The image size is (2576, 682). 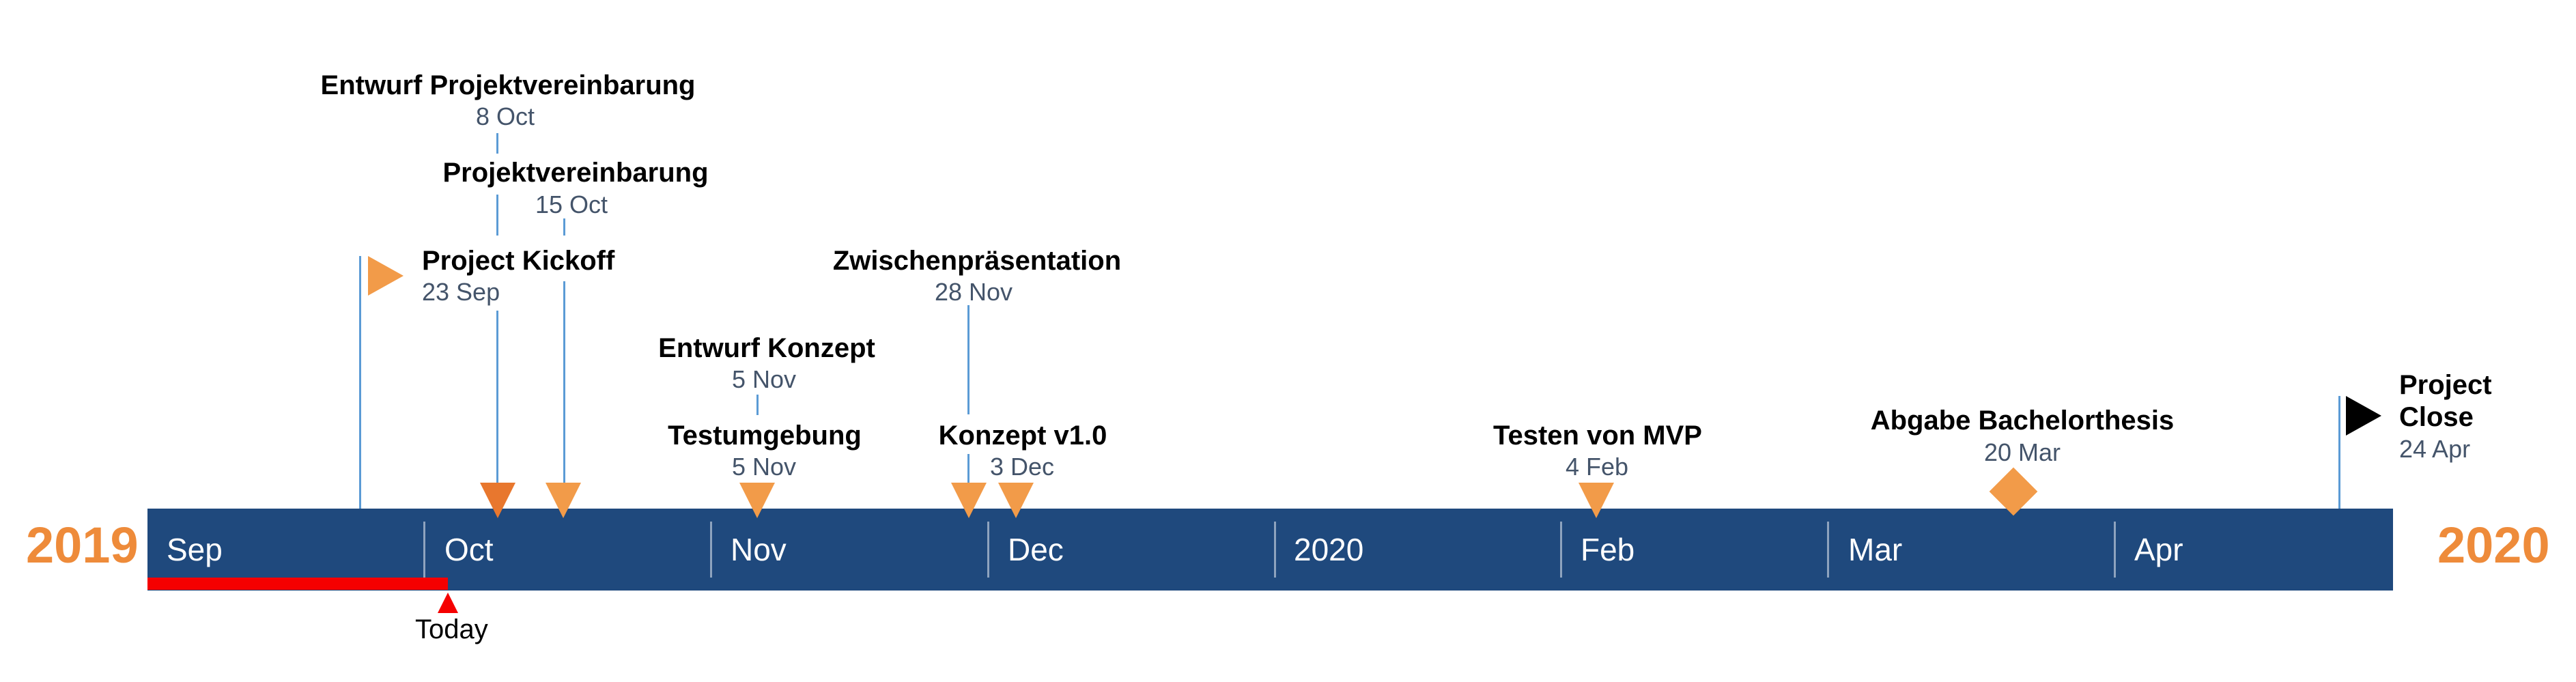 What do you see at coordinates (575, 173) in the screenshot?
I see `milestone-title-projektvereinbarung: Projektvereinbarung` at bounding box center [575, 173].